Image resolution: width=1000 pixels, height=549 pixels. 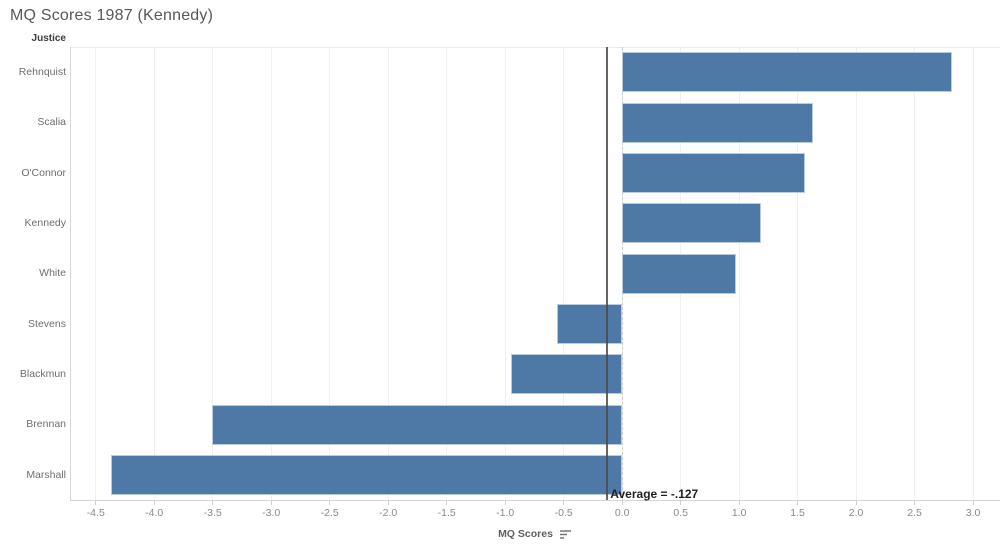 I want to click on x-axis-title-label: MQ Scores, so click(x=525, y=534).